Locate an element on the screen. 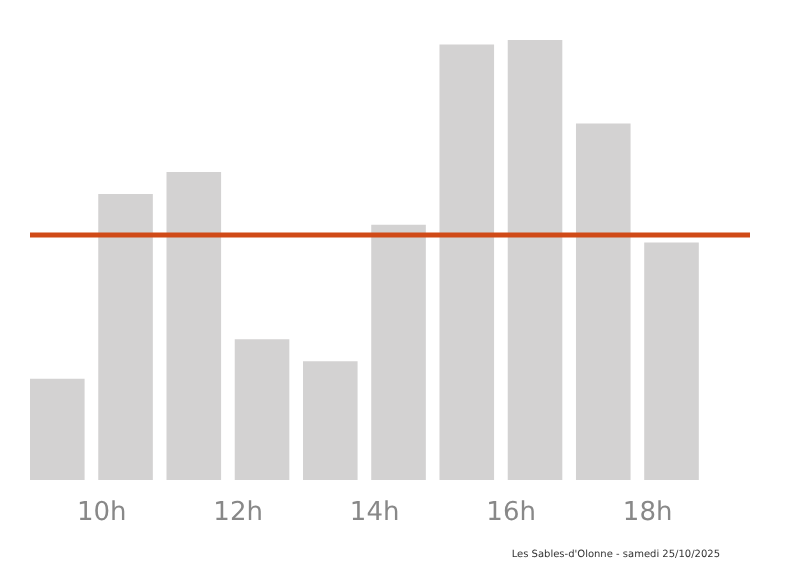 Image resolution: width=800 pixels, height=572 pixels. x-tick-label: 12h is located at coordinates (238, 513).